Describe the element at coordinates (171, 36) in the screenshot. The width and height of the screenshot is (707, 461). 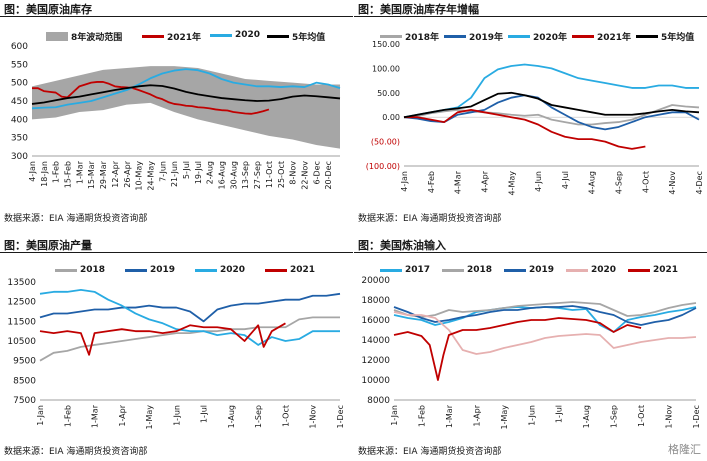
I see `legend-item-2021: 2021年` at that location.